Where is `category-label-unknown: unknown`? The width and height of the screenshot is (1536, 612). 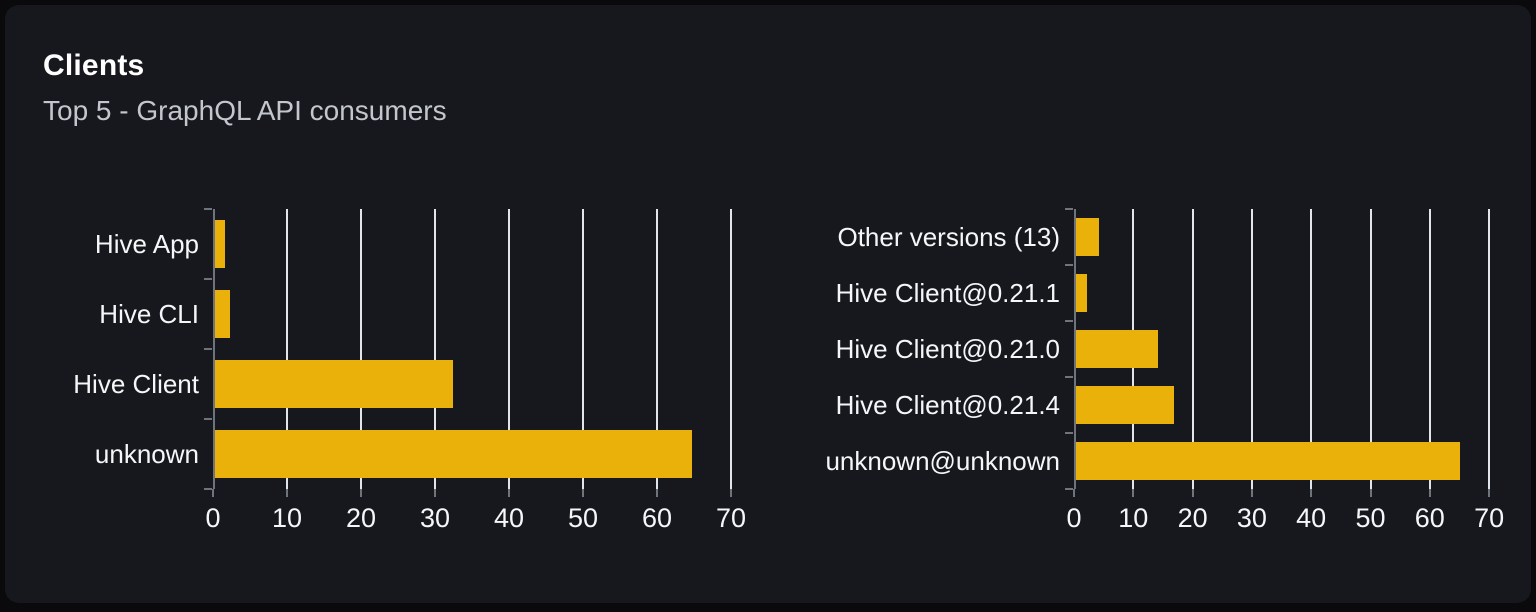 category-label-unknown: unknown is located at coordinates (146, 453).